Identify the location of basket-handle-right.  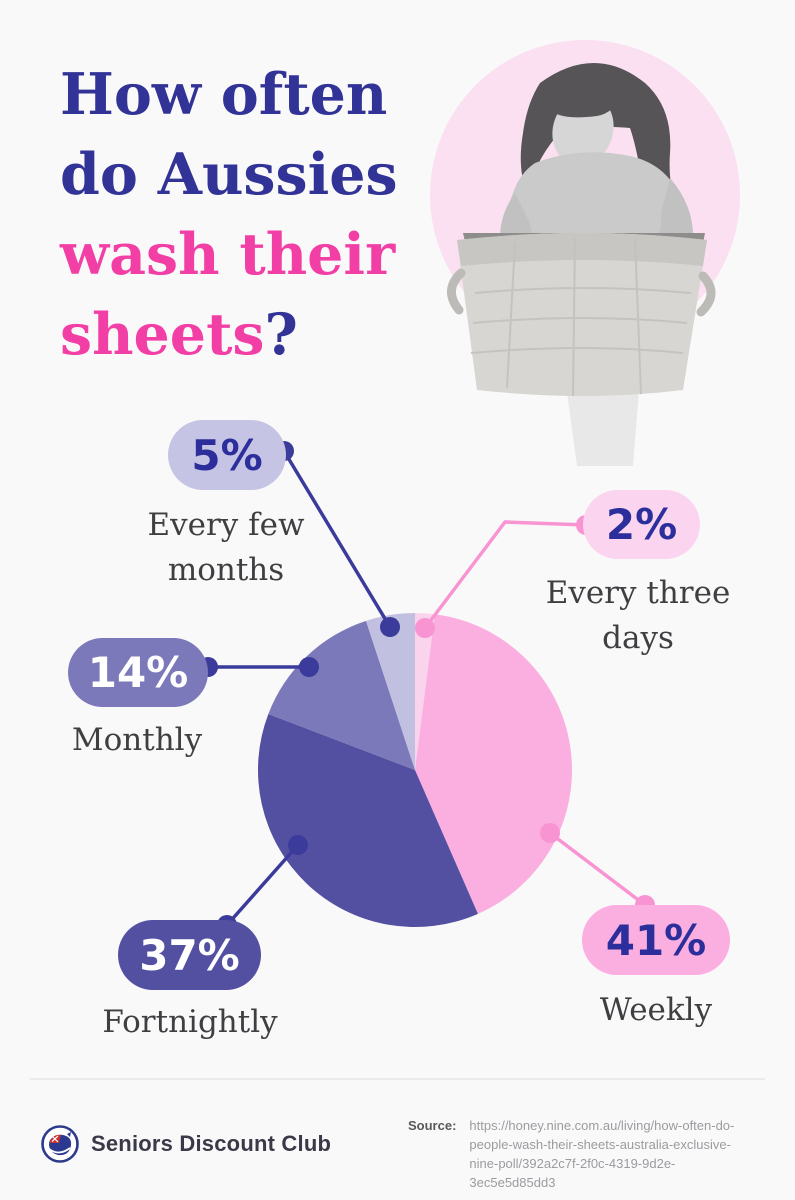
(706, 294).